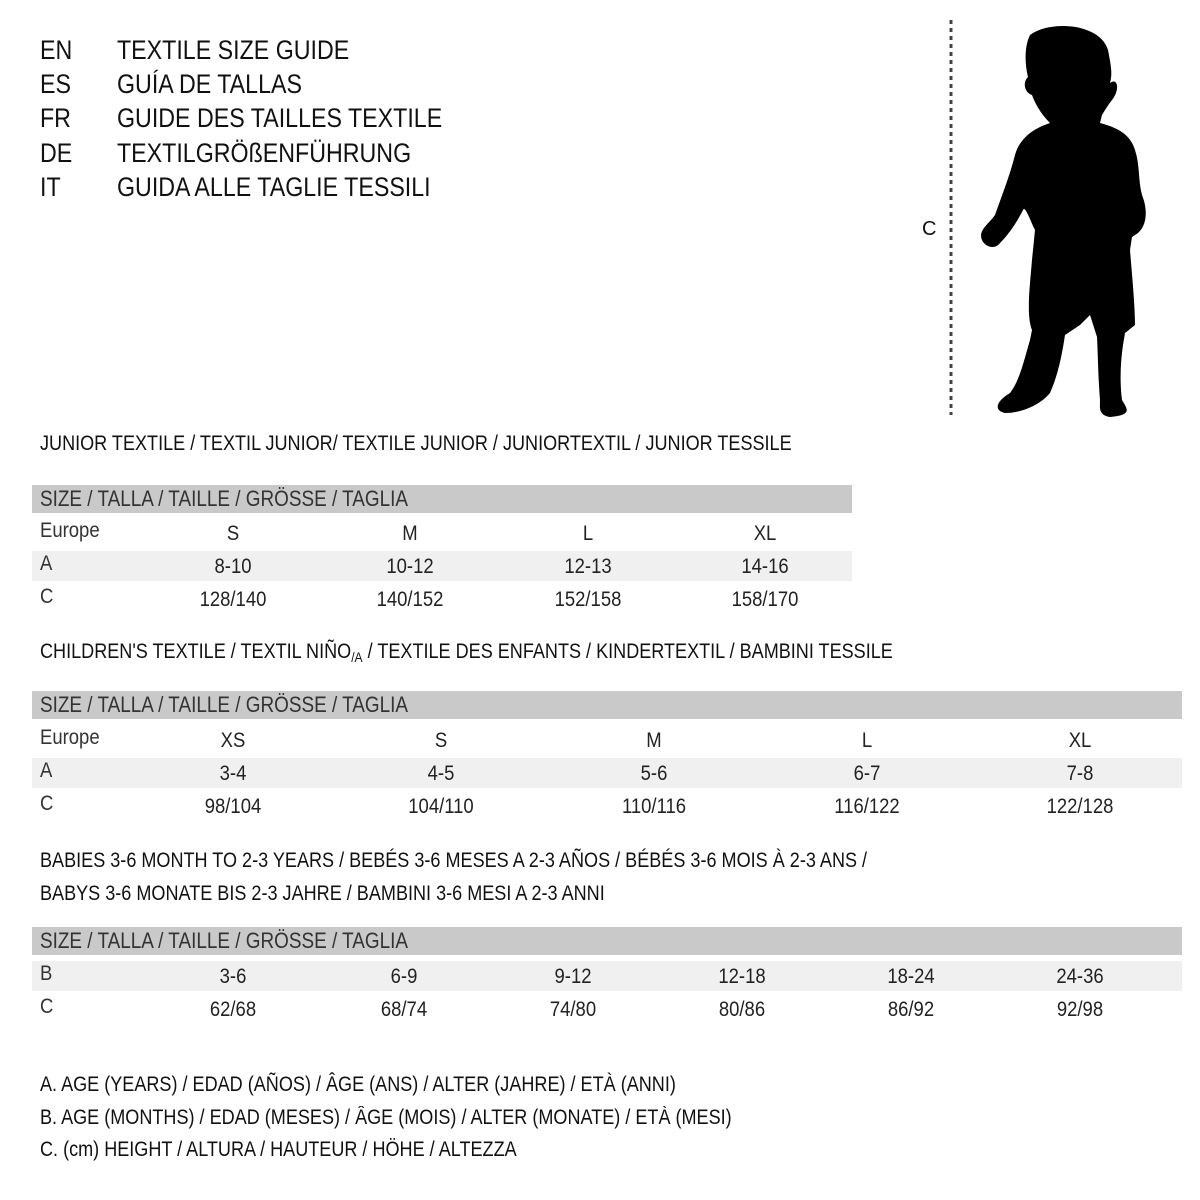  What do you see at coordinates (441, 806) in the screenshot?
I see `table-cell: 104/110` at bounding box center [441, 806].